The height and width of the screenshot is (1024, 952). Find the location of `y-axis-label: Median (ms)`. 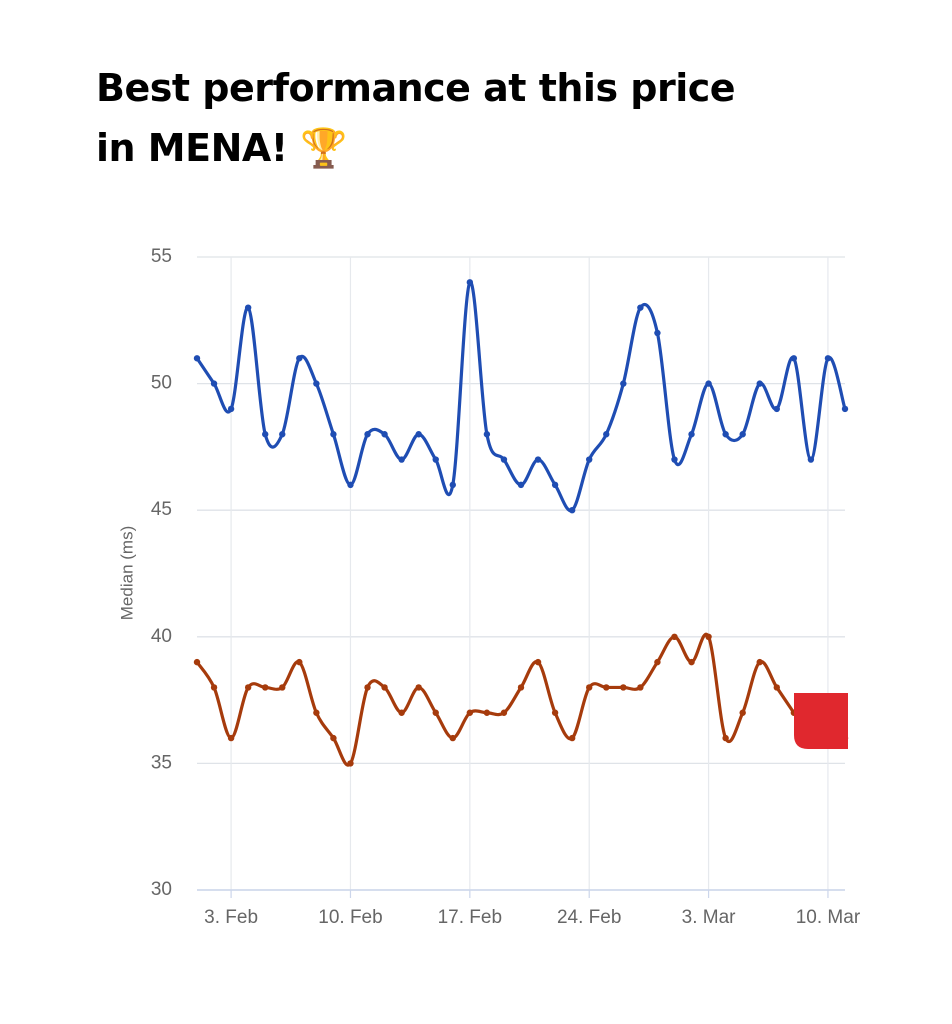

y-axis-label: Median (ms) is located at coordinates (126, 573).